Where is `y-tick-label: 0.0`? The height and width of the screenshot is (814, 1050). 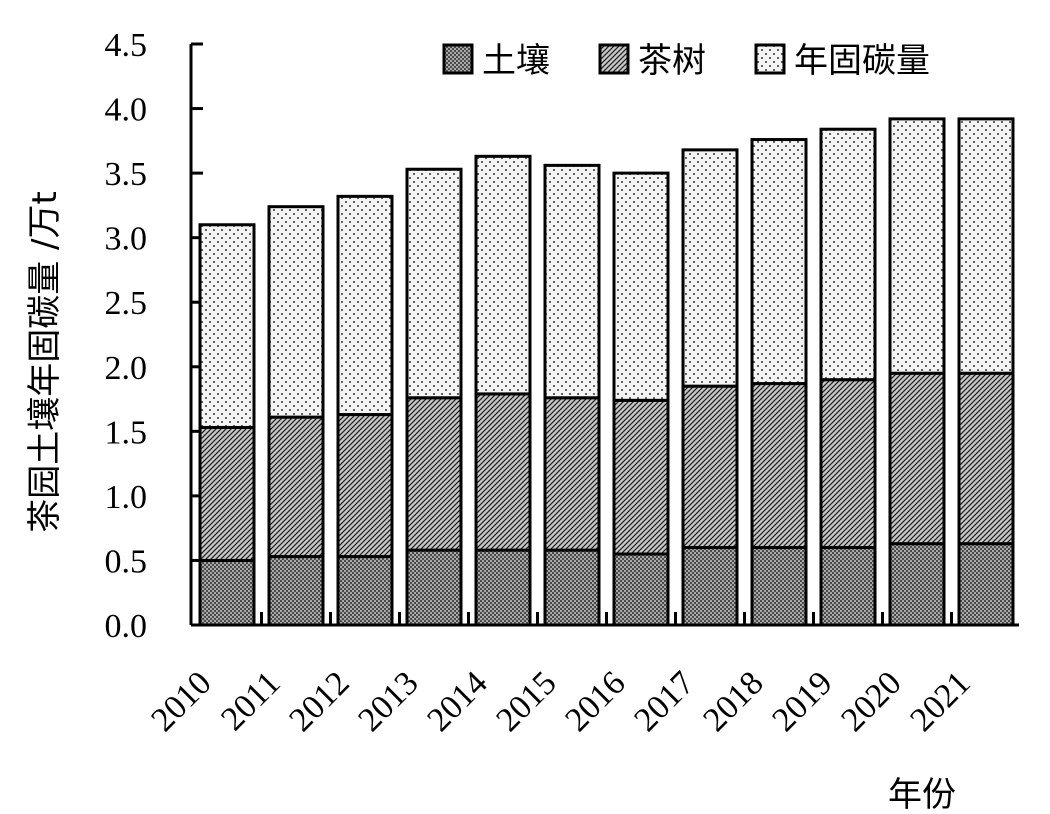
y-tick-label: 0.0 is located at coordinates (126, 626).